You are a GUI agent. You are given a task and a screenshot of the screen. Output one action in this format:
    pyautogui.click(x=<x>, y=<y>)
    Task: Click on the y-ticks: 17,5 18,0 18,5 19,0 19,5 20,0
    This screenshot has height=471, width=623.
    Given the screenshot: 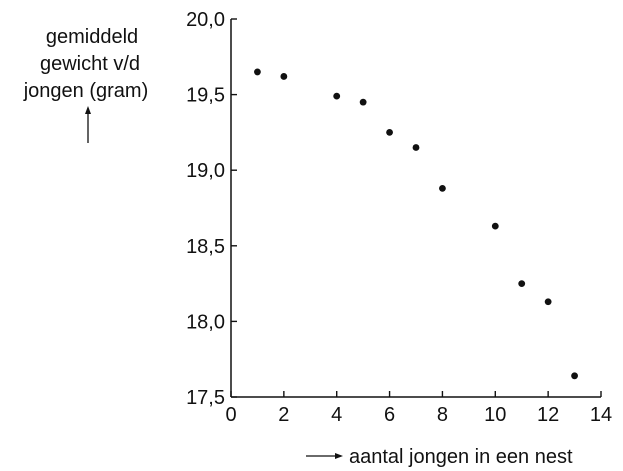 What is the action you would take?
    pyautogui.click(x=211, y=209)
    